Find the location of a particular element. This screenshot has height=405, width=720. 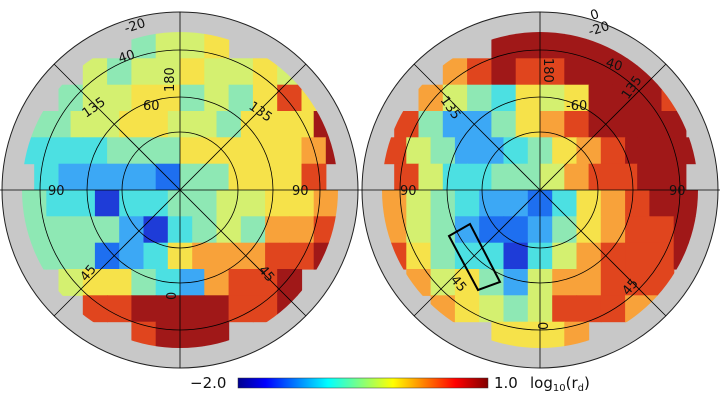

panel-right-label-0: 0 is located at coordinates (544, 326).